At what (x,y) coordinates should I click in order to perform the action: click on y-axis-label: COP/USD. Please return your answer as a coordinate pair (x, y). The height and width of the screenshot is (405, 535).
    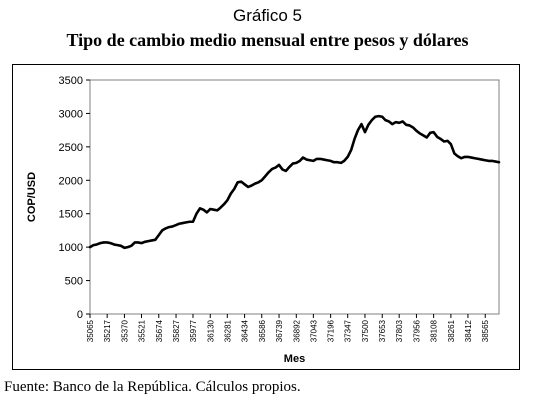
    Looking at the image, I should click on (32, 197).